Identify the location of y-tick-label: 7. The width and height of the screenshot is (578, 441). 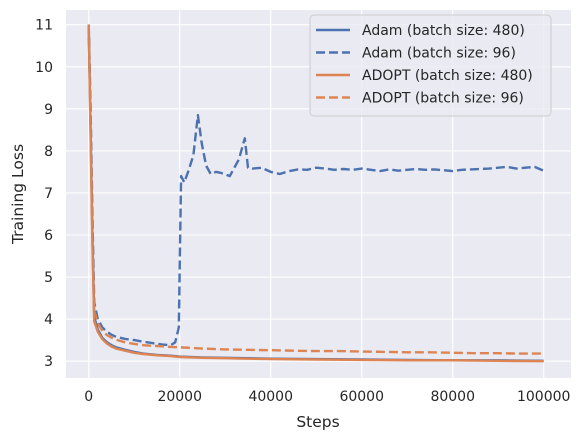
(48, 194).